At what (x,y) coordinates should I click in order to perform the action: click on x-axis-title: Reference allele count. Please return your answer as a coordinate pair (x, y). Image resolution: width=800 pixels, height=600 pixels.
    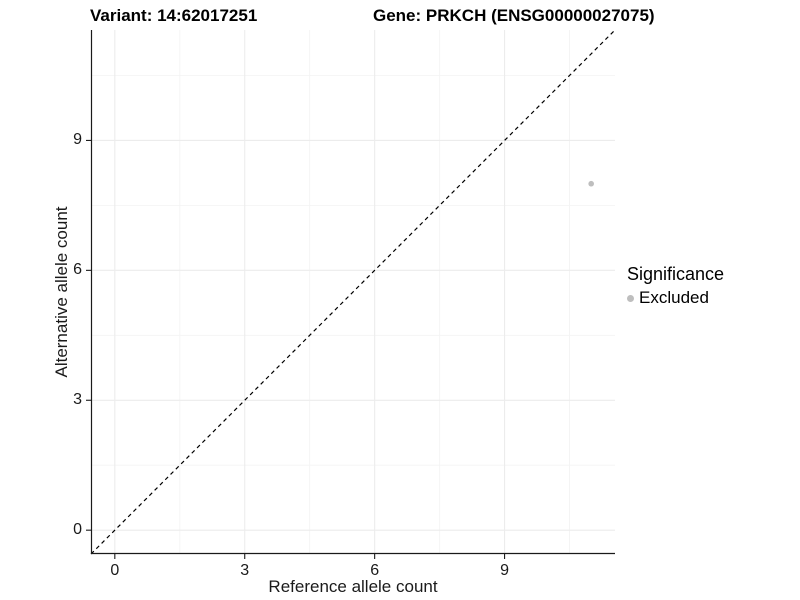
    Looking at the image, I should click on (353, 586).